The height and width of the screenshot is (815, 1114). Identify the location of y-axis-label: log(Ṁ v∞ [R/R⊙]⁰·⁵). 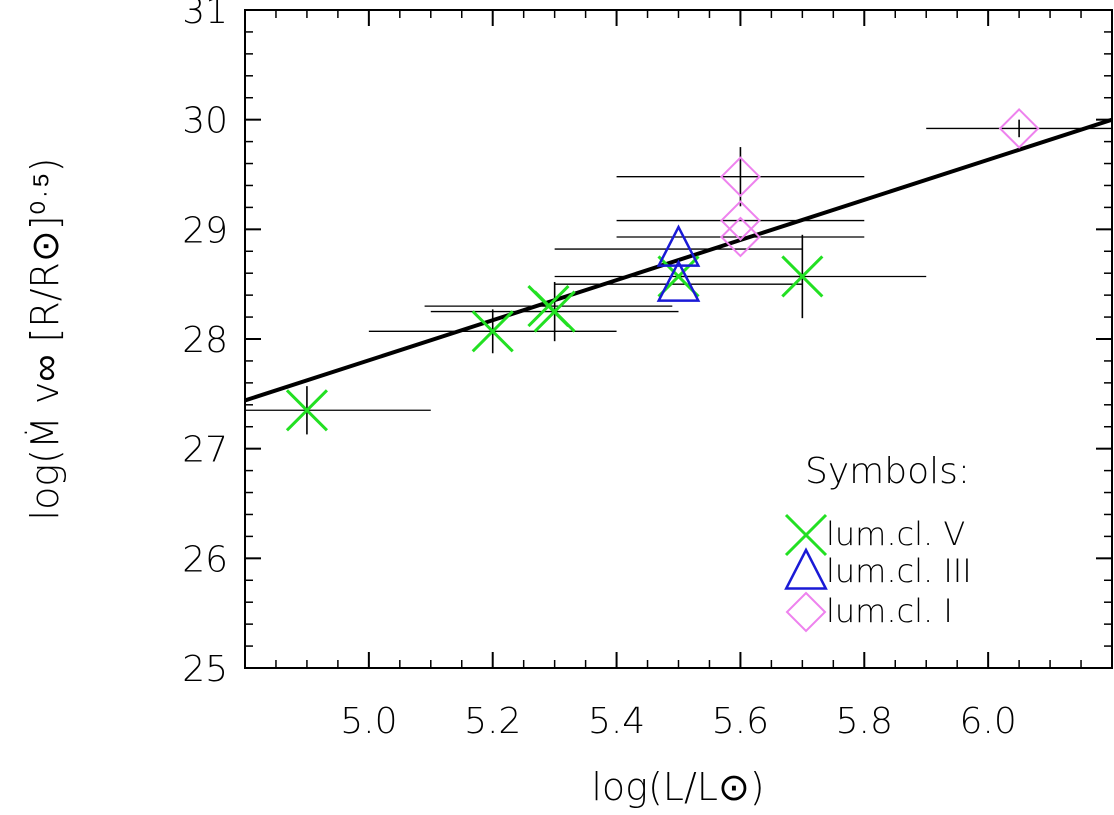
(45, 339).